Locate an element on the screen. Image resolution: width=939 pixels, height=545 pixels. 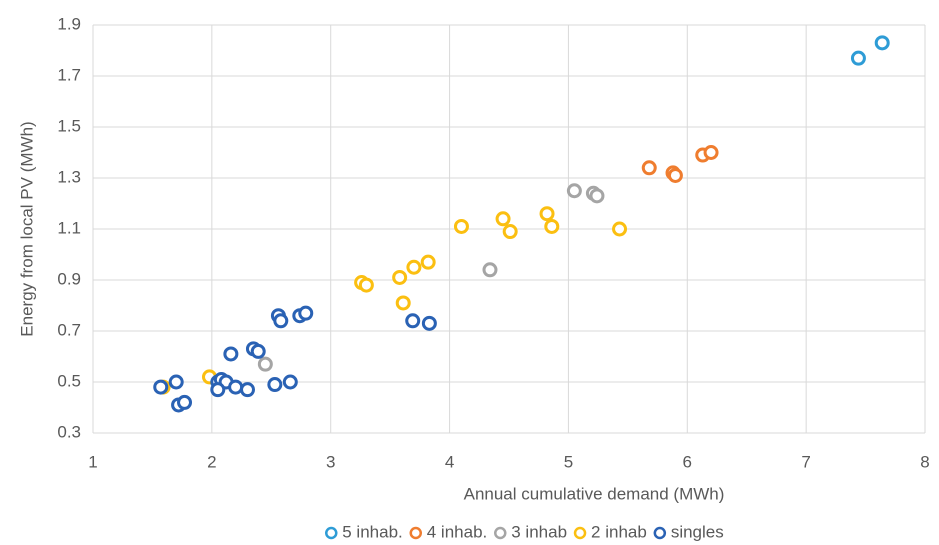
legend-label: 4 inhab. is located at coordinates (457, 531).